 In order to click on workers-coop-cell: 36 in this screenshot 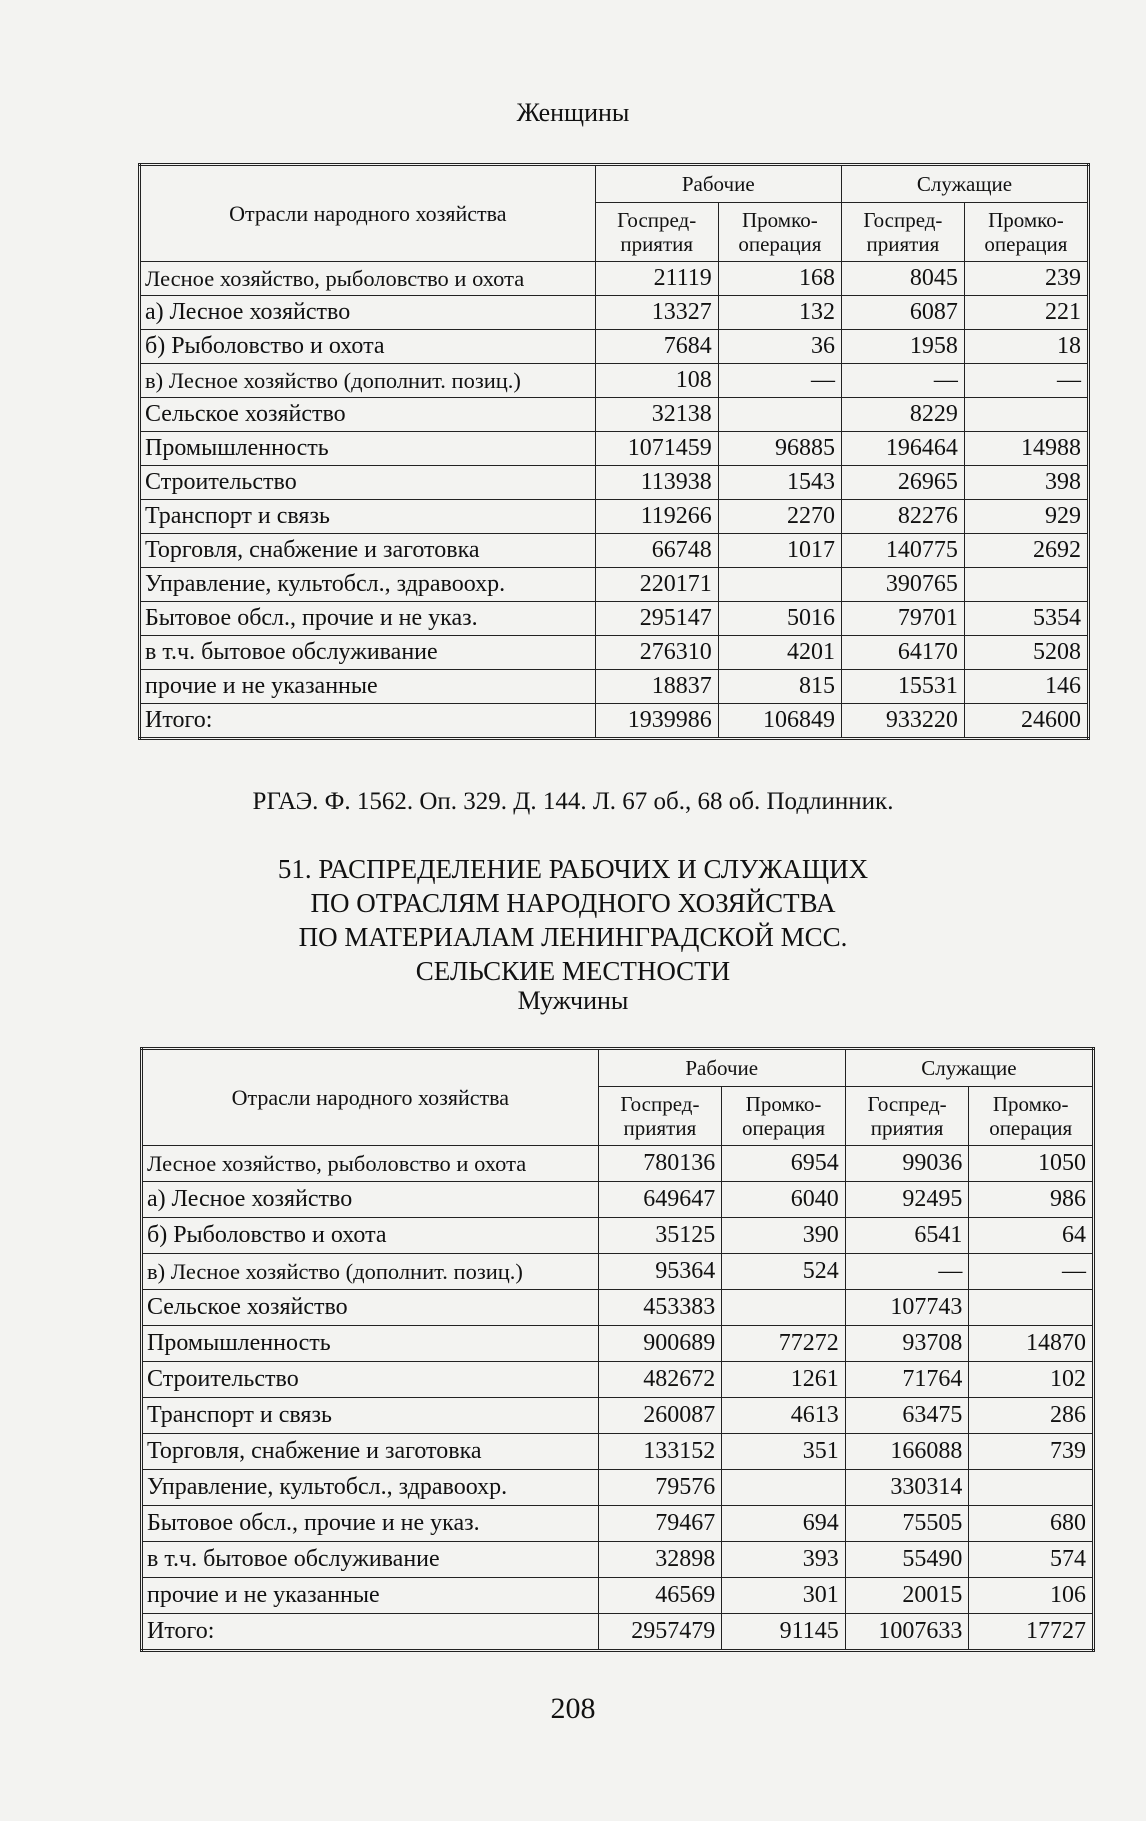, I will do `click(779, 346)`.